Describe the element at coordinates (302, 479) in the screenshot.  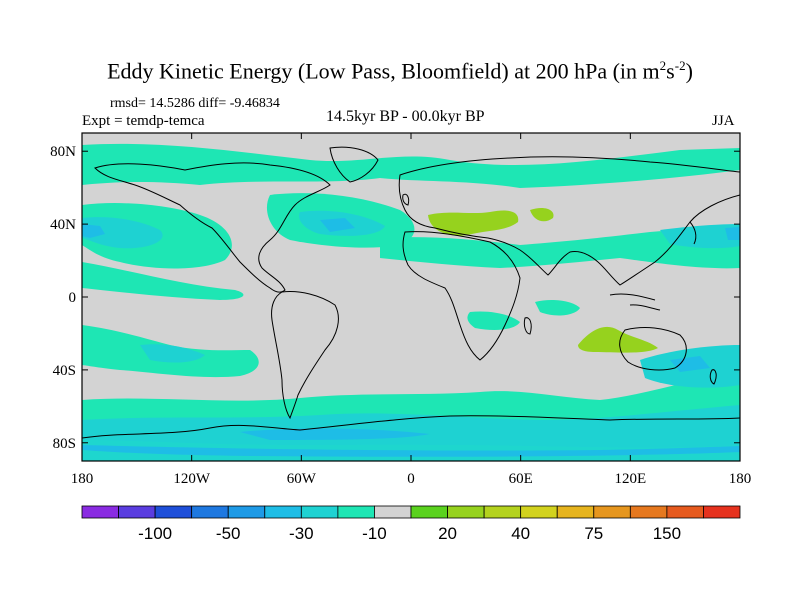
I see `lon-tick-label: 60W` at that location.